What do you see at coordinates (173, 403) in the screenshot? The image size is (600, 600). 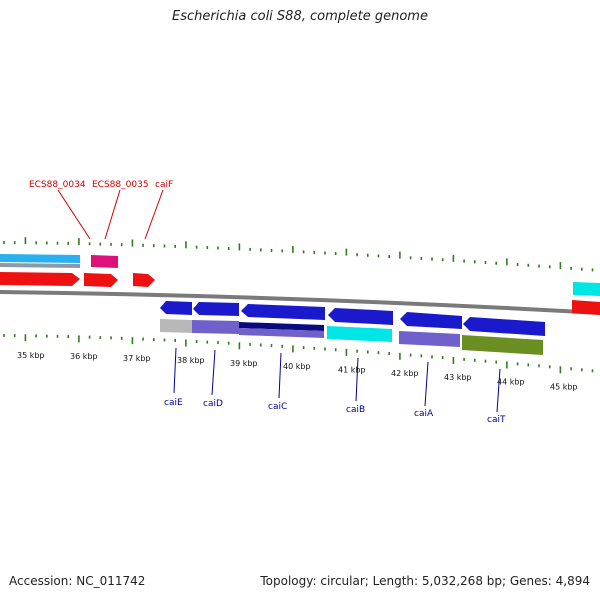 I see `gene-label-caiE: caiE` at bounding box center [173, 403].